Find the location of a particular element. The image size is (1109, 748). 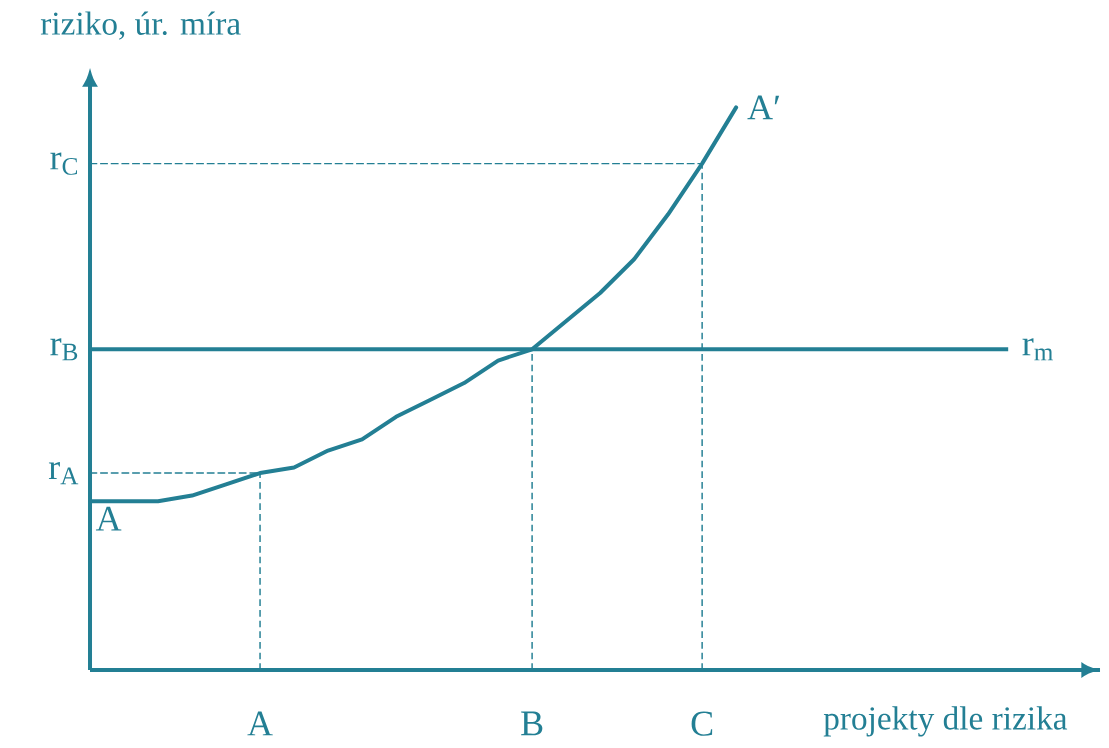

series-label: r$_{A}$ is located at coordinates (63, 473).